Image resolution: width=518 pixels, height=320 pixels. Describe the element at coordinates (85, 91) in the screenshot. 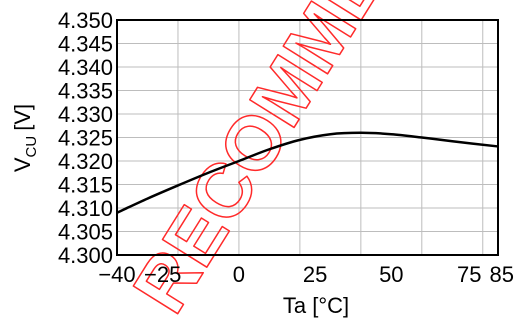

I see `y-tick-label: 4.335` at that location.